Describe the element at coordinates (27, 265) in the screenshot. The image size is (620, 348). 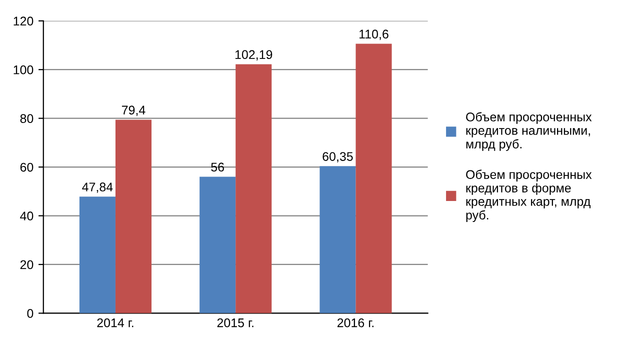
I see `y-tick-label: 20` at that location.